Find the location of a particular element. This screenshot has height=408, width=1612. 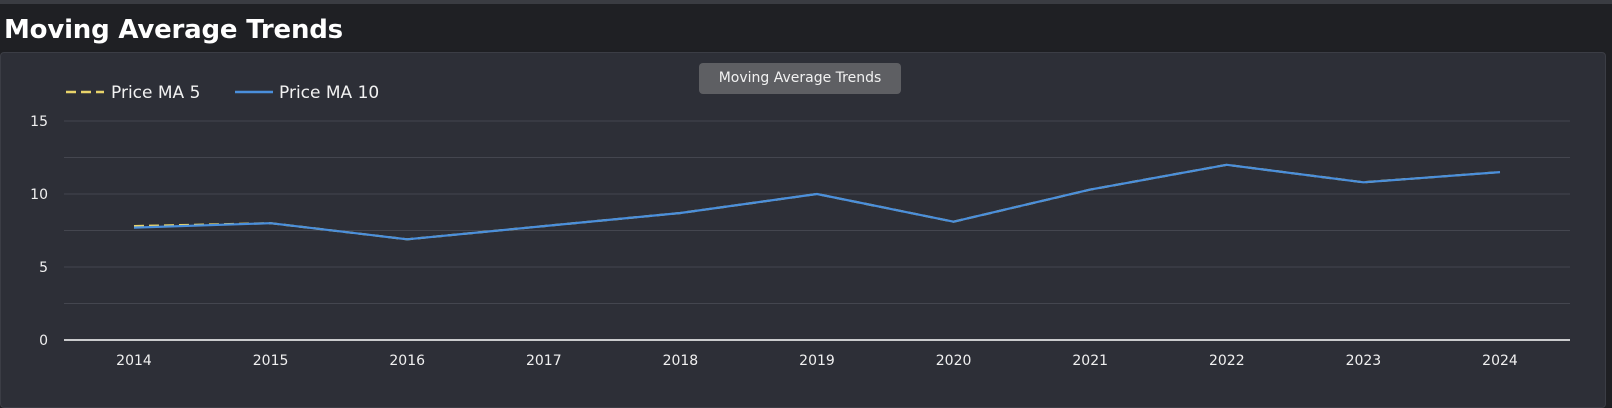

chart-tooltip: Moving Average Trends is located at coordinates (800, 78).